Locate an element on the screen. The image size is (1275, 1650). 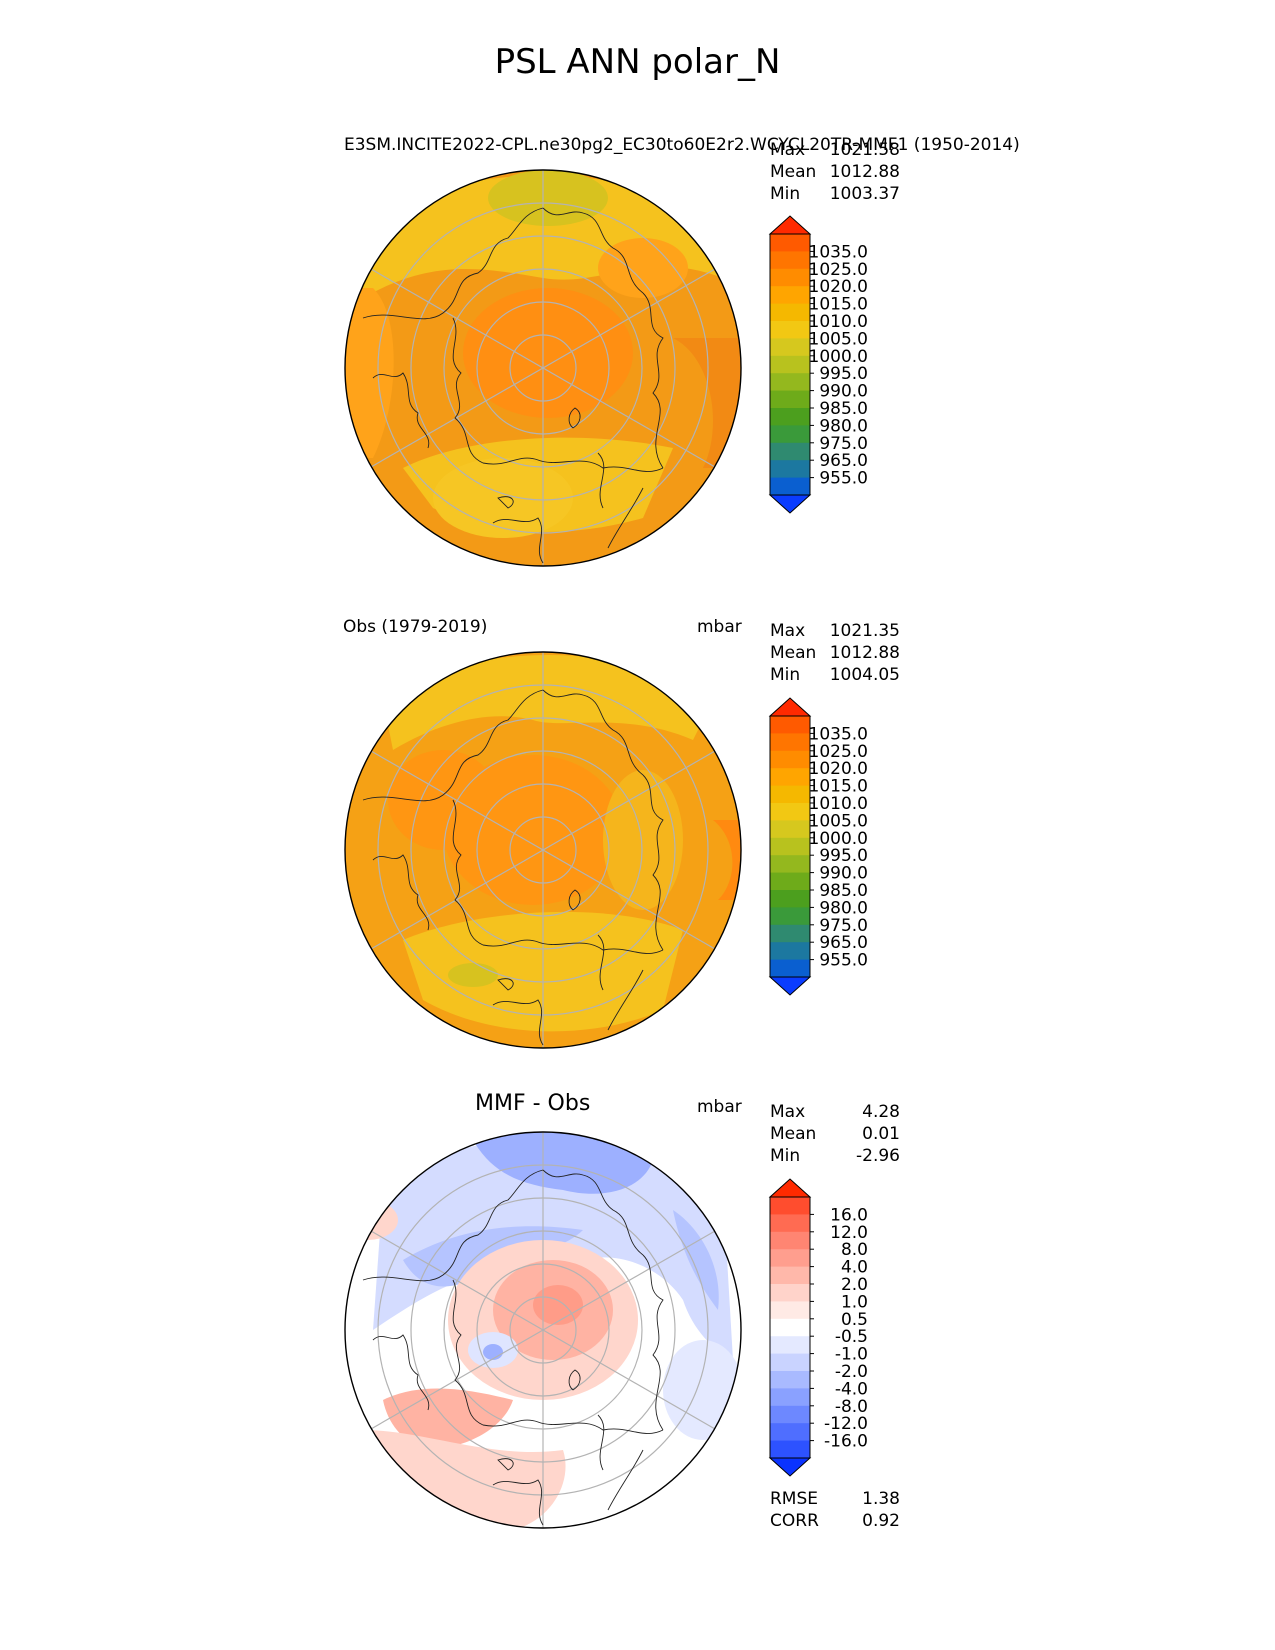
colorbar-tick-label: 980.0 is located at coordinates (843, 908).